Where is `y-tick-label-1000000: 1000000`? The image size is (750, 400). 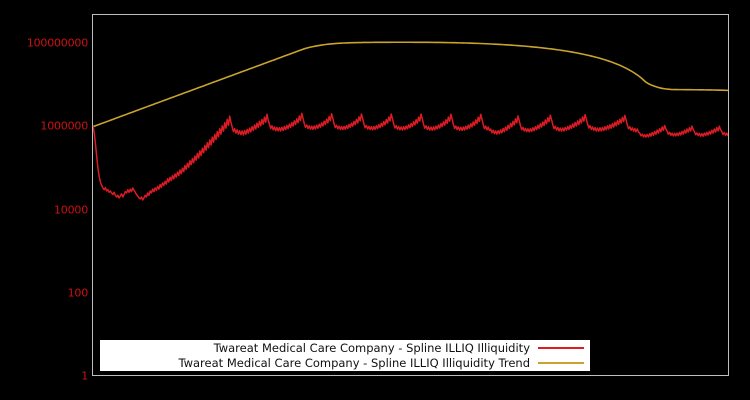 y-tick-label-1000000: 1000000 is located at coordinates (64, 126).